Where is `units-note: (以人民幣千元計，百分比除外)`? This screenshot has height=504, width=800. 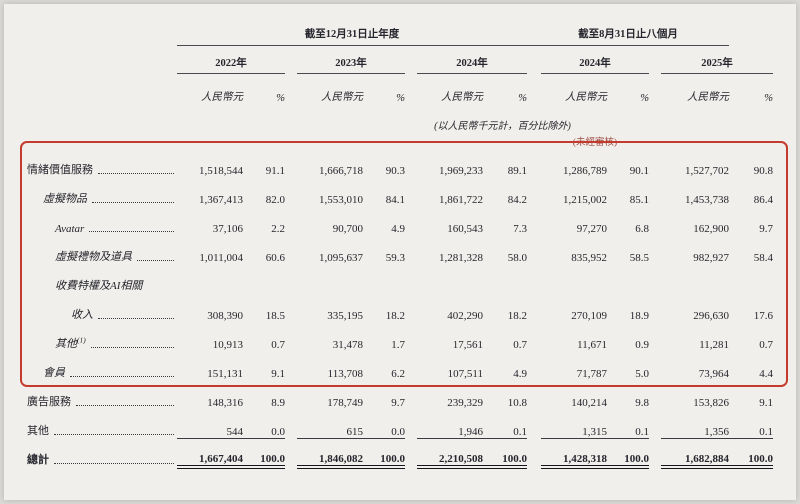
units-note: (以人民幣千元計，百分比除外) is located at coordinates (502, 126).